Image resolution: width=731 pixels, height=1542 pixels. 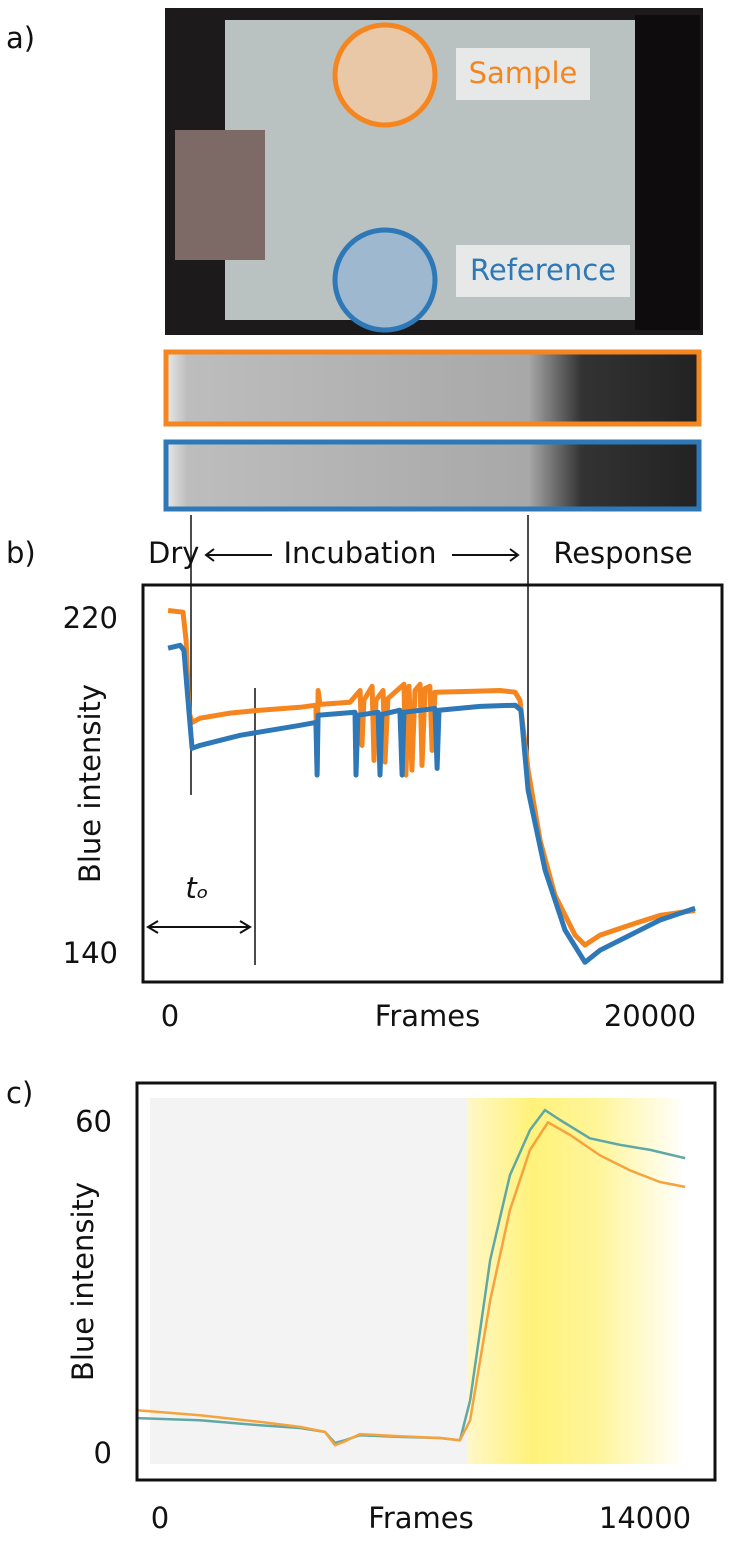 I want to click on x-tick-label: 14000, so click(x=645, y=1518).